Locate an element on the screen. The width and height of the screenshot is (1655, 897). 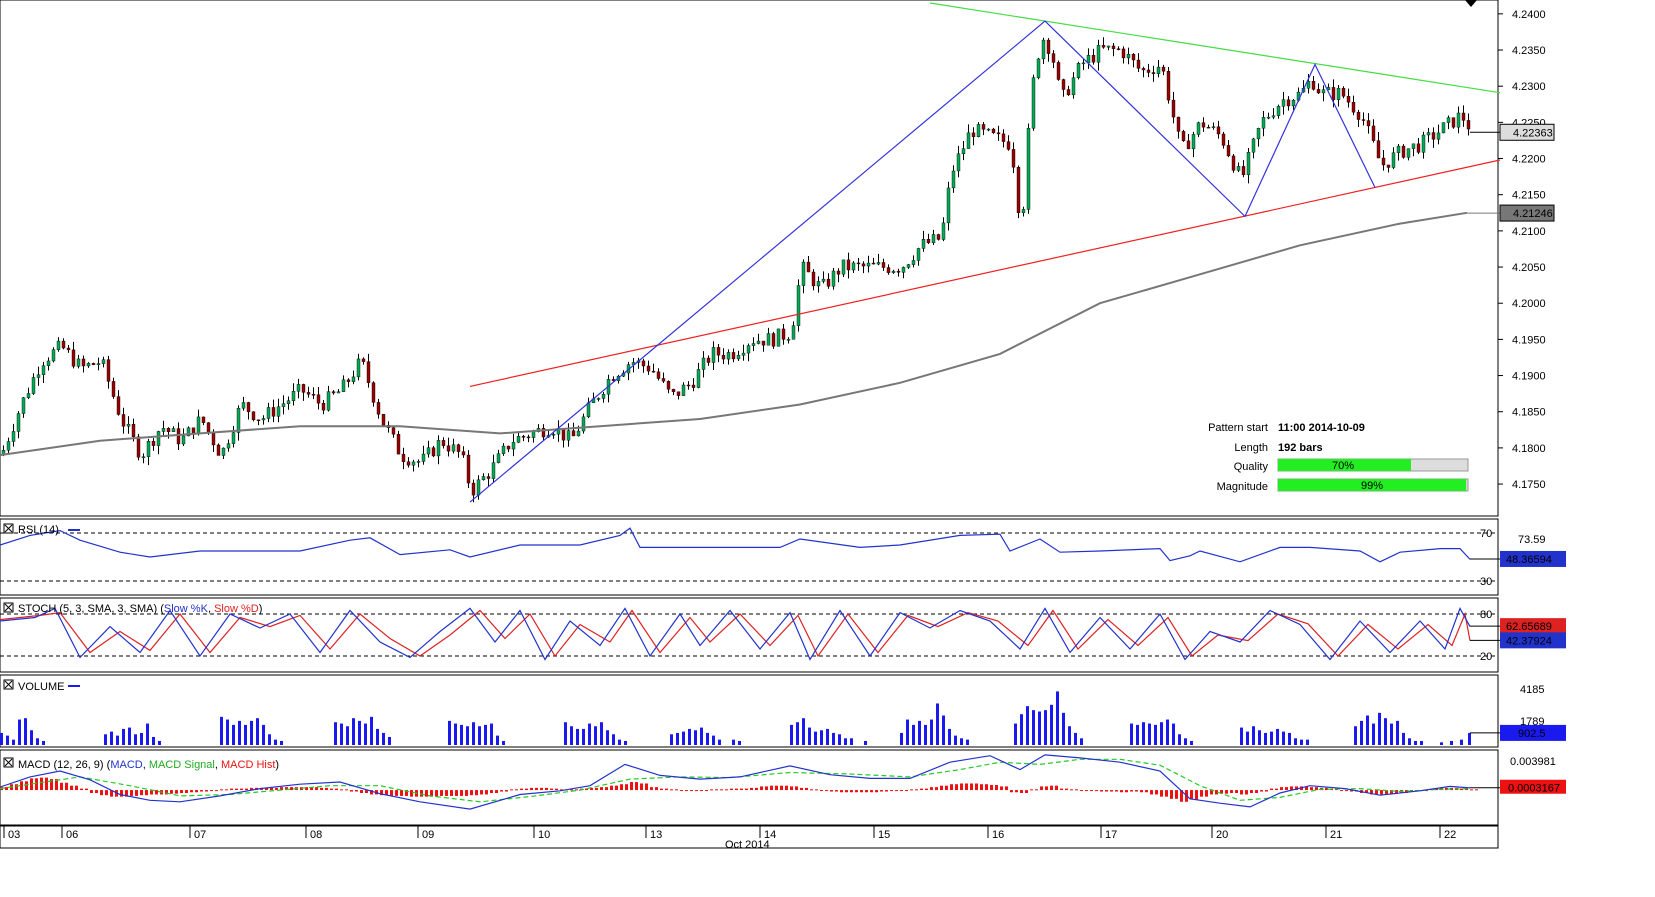
rsi-layer: 70 30 73.59 48.36594 is located at coordinates (783, 557).